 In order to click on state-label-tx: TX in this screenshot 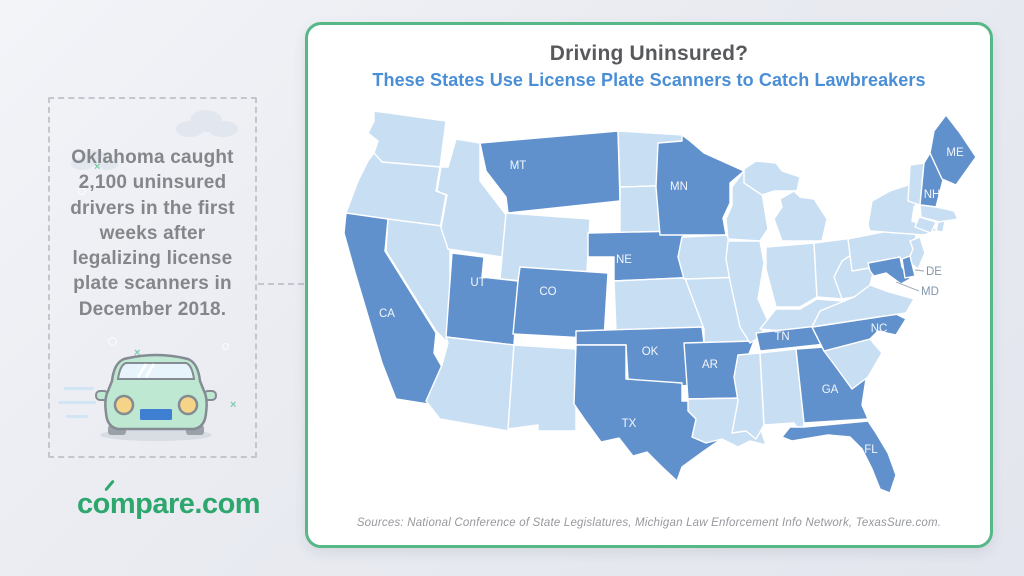, I will do `click(629, 424)`.